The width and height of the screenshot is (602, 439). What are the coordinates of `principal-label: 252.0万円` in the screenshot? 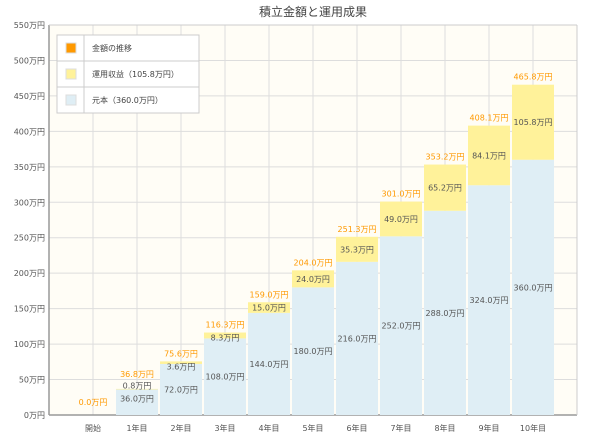 It's located at (401, 326).